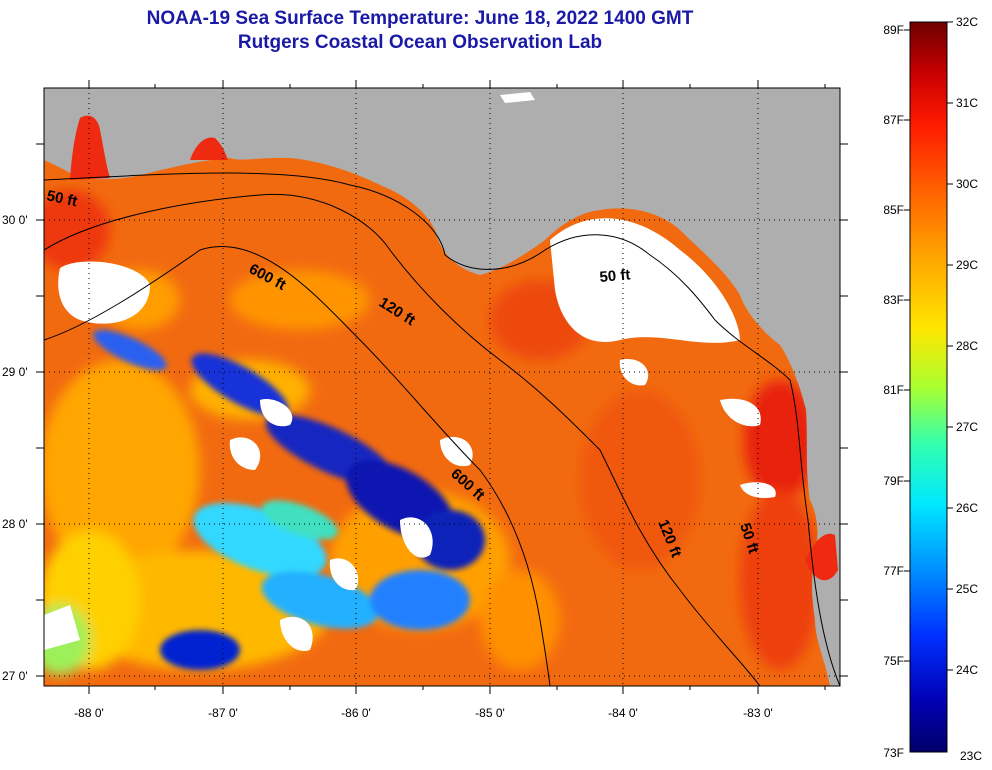 The width and height of the screenshot is (992, 770). I want to click on isobath-label-50ft-west: 50 ft, so click(62, 198).